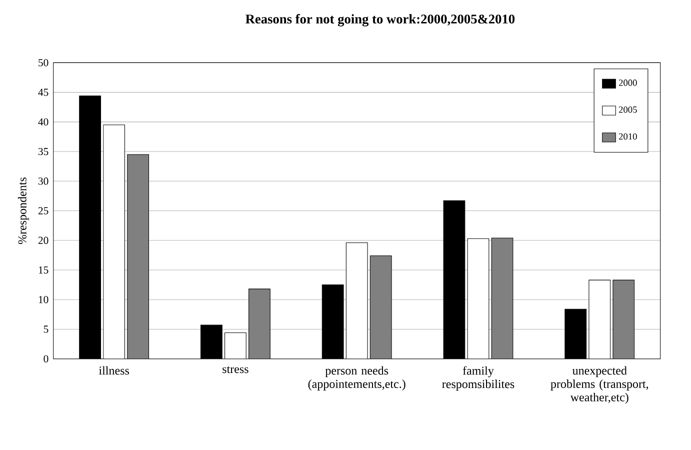 The height and width of the screenshot is (450, 691). Describe the element at coordinates (357, 378) in the screenshot. I see `x-tick-label: person needs (appointements,etc.)` at that location.